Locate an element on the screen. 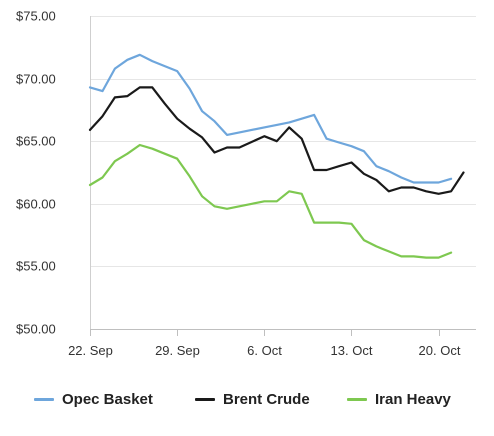 Image resolution: width=494 pixels, height=436 pixels. y-tick-label: $65.00 is located at coordinates (36, 141).